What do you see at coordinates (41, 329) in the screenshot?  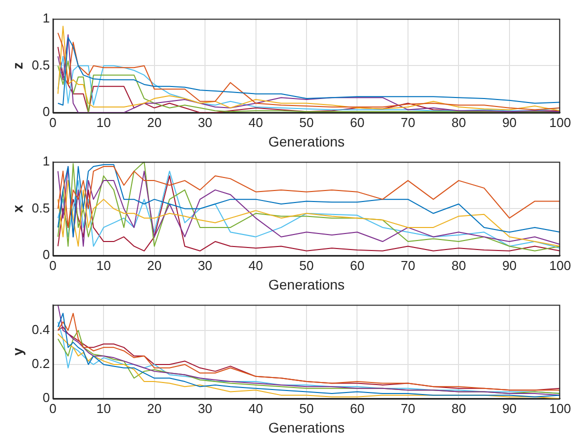 I see `y-tick-label: 0.4` at bounding box center [41, 329].